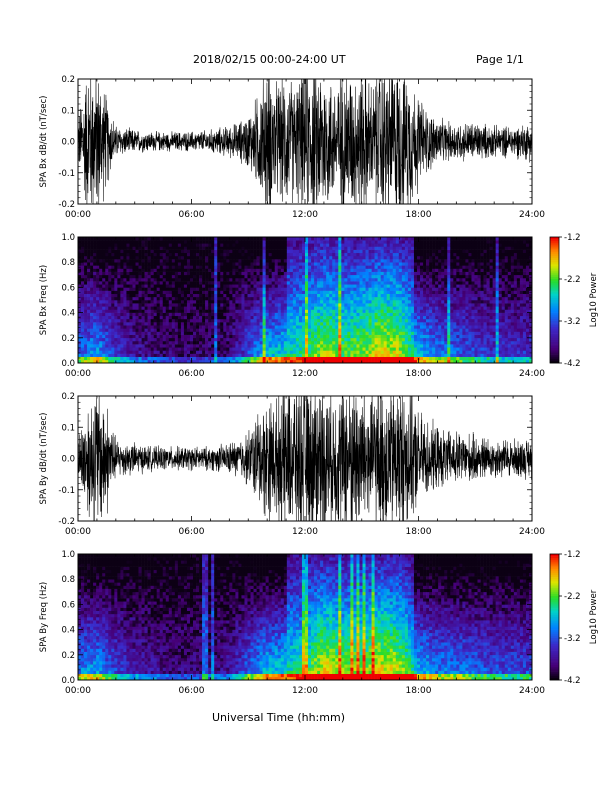 The width and height of the screenshot is (612, 792). Describe the element at coordinates (500, 59) in the screenshot. I see `page-indicator: Page 1/1` at that location.